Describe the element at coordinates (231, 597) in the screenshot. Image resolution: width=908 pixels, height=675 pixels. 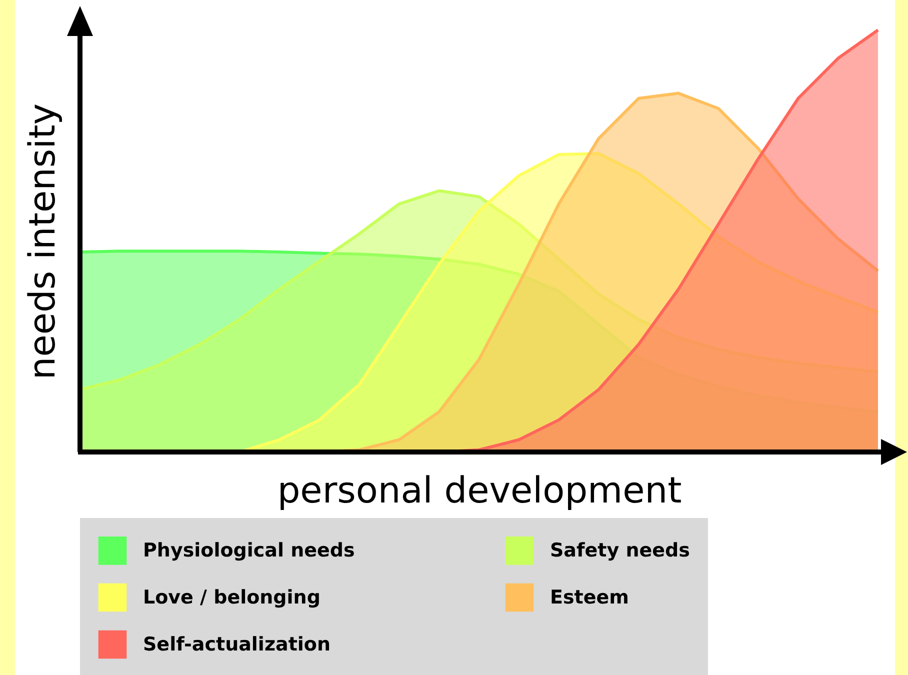
I see `legend-label: Love / belonging` at that location.